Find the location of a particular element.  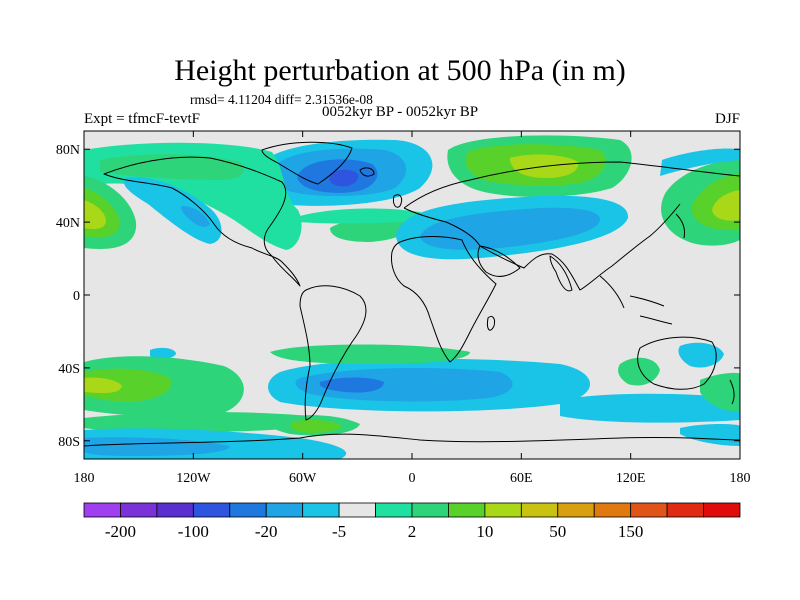

anomaly-indian-ocean-green is located at coordinates (639, 371).